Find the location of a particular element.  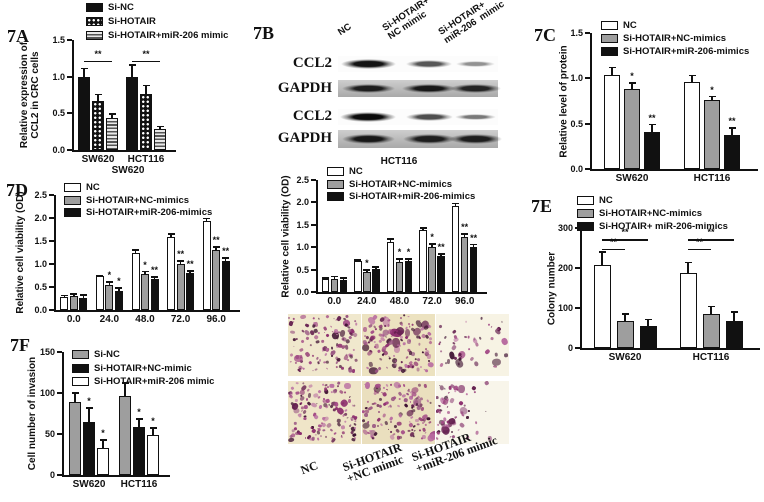

y-axis is located at coordinates (591, 102).